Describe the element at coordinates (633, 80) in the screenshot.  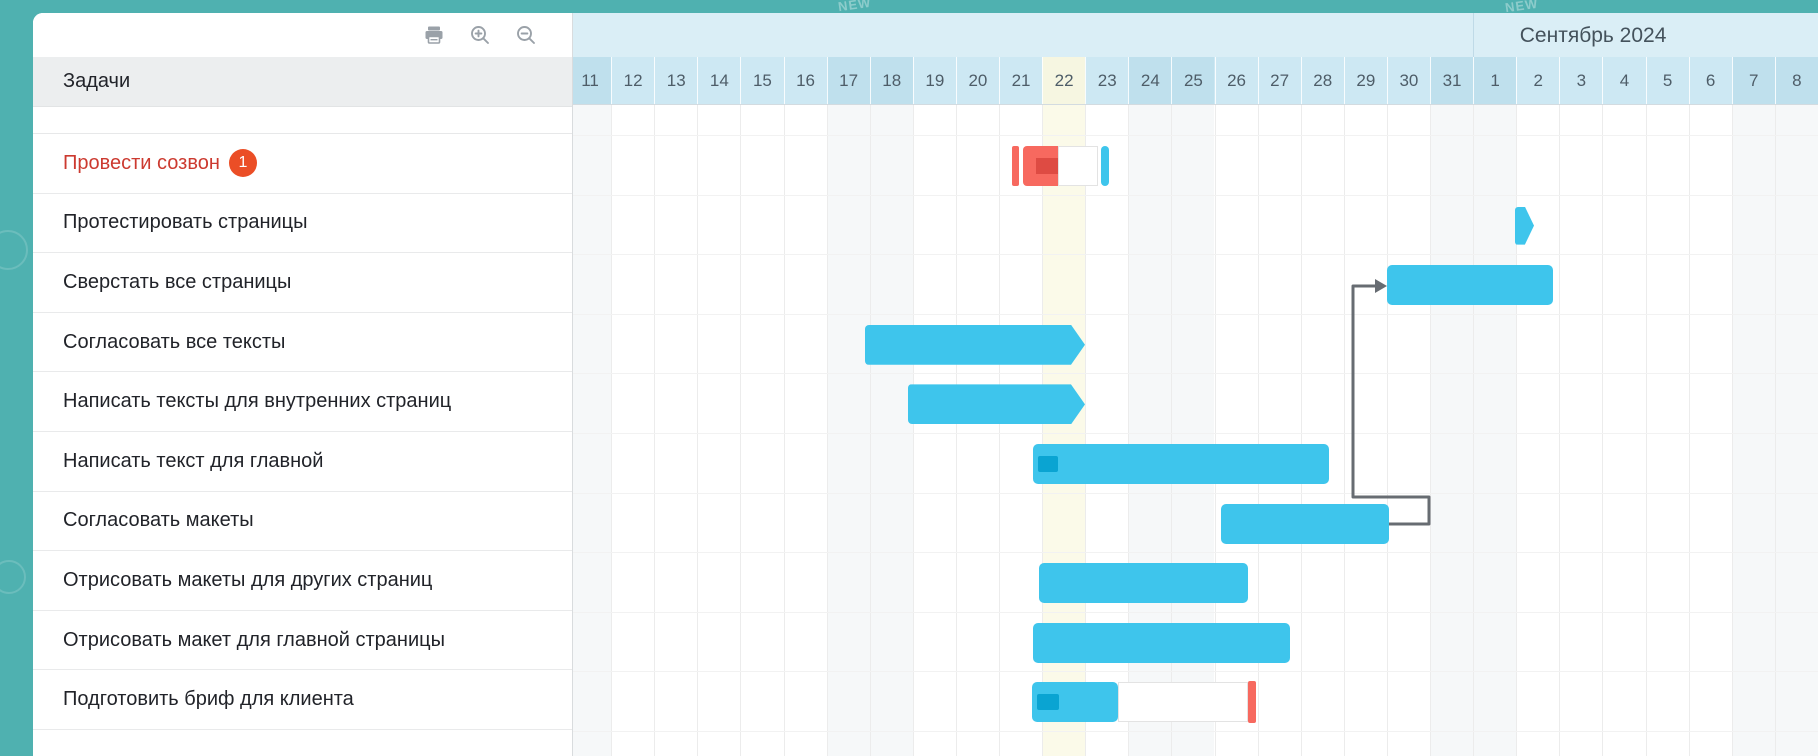
I see `day-cell-12: 12` at that location.